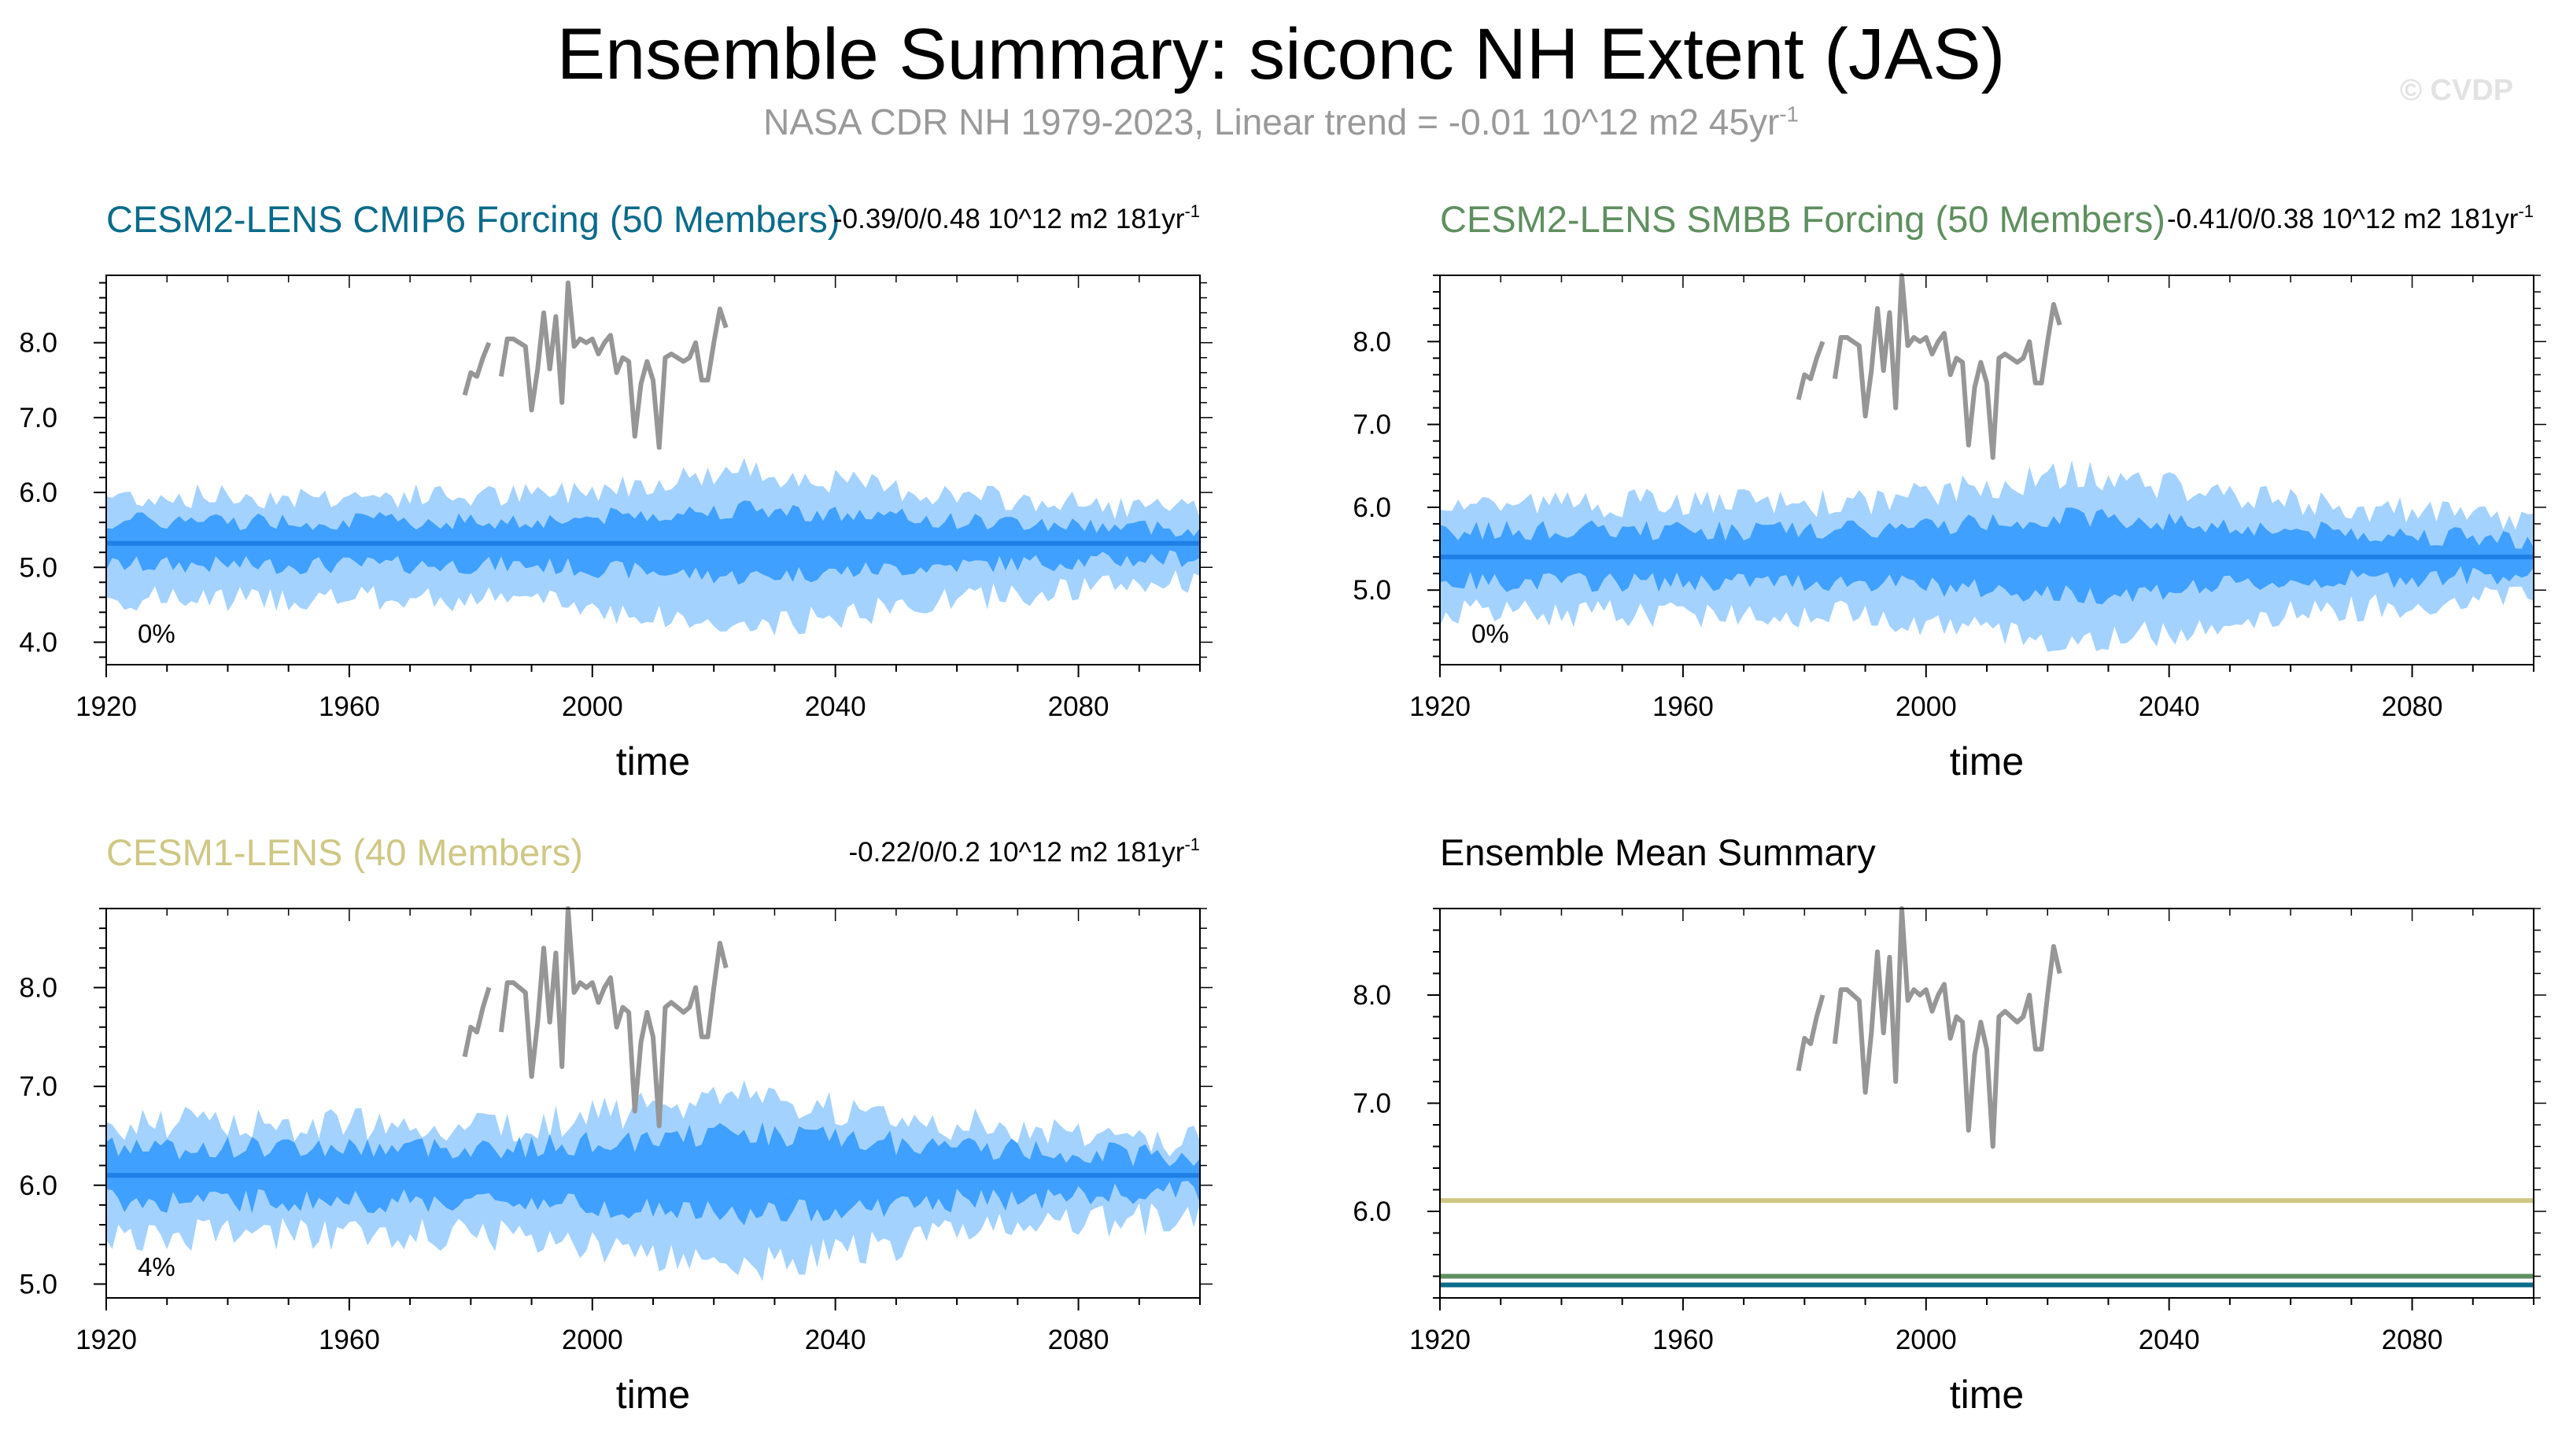  I want to click on trend-stats-text: -0.22/0/0.2 10^12 m2 181yr, so click(1016, 852).